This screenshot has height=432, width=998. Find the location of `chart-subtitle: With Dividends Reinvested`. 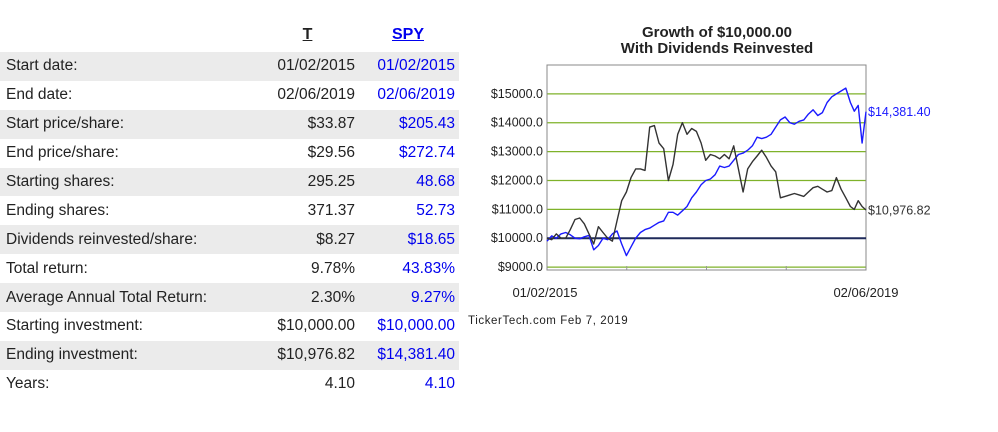

chart-subtitle: With Dividends Reinvested is located at coordinates (717, 48).